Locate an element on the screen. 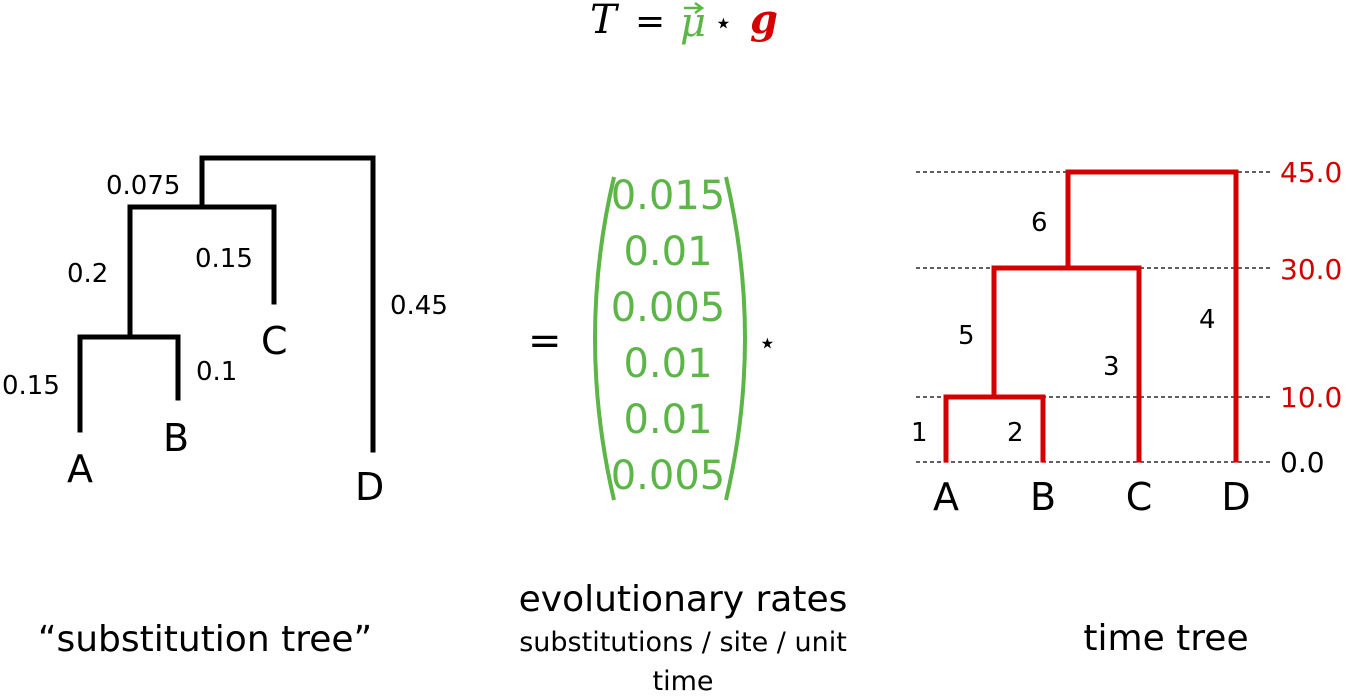 This screenshot has height=699, width=1345. root-branch-d is located at coordinates (287, 304).